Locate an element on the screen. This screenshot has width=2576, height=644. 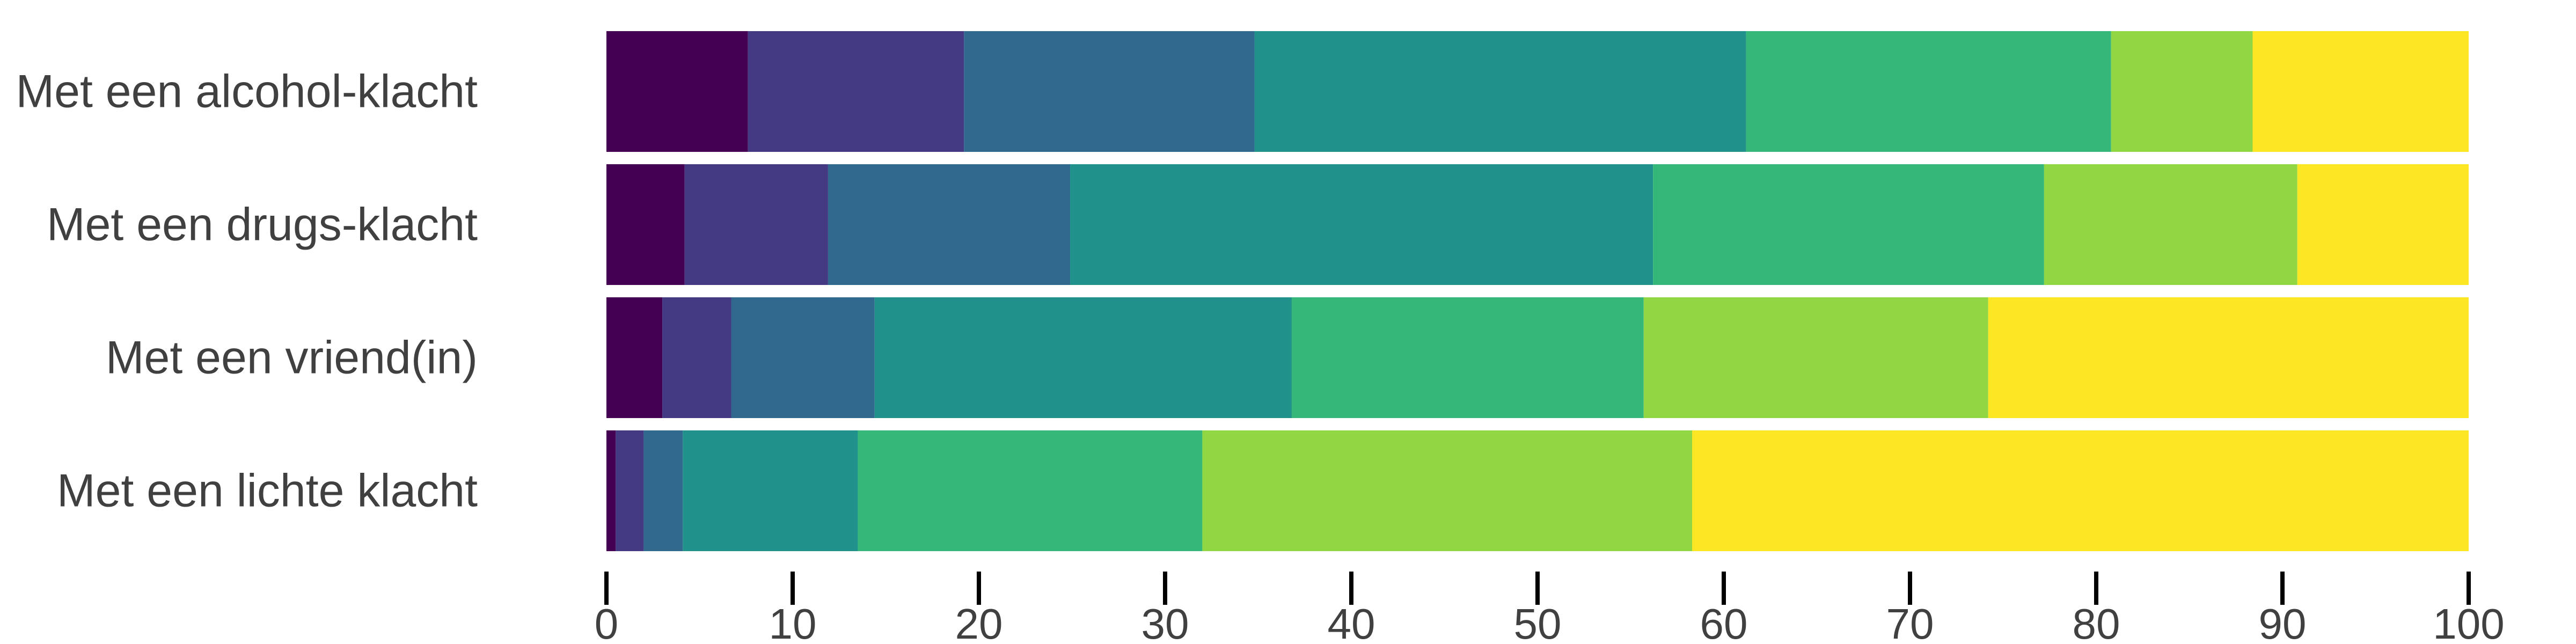
x-axis: 0 10 20 30 40 50 60 70 80 90 100 is located at coordinates (1550, 608).